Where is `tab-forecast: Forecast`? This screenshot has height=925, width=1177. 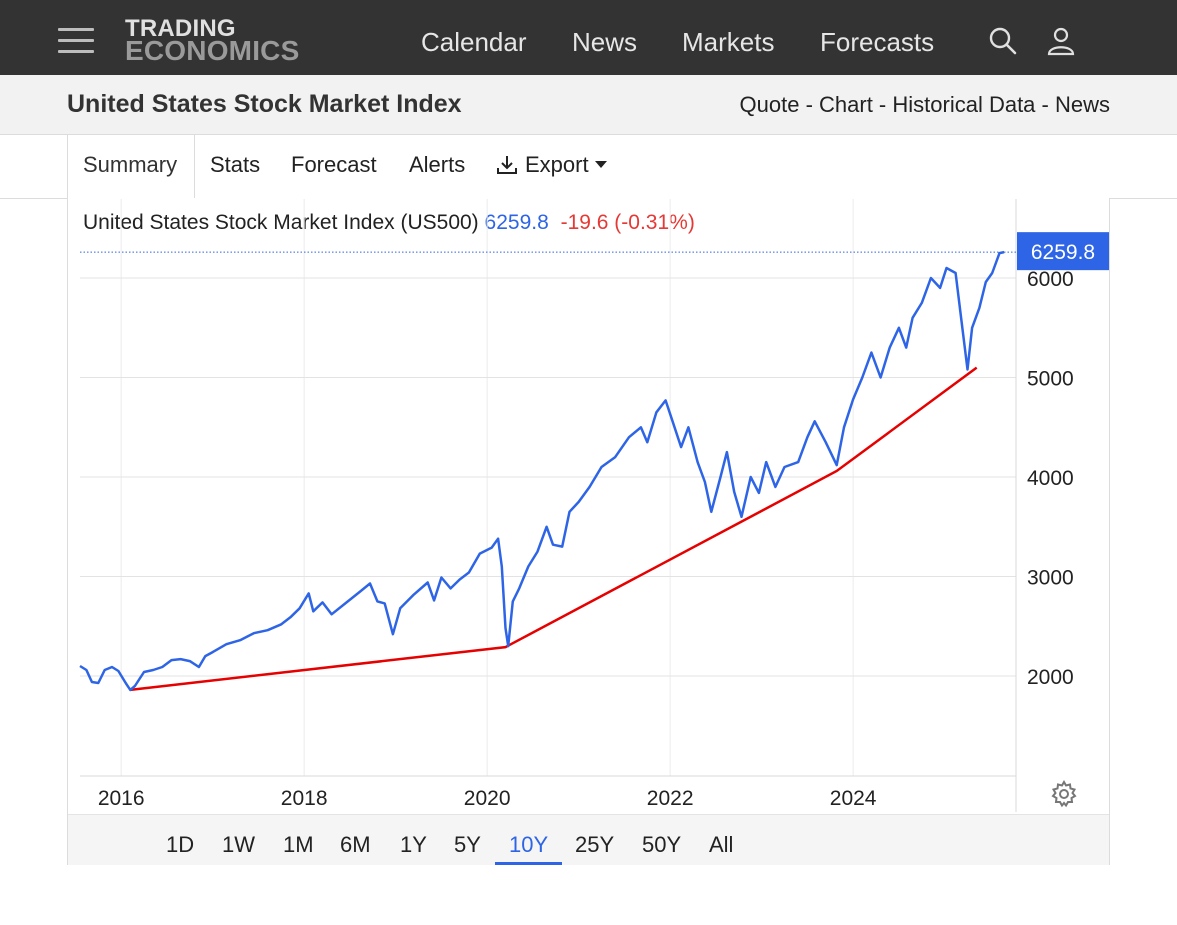
tab-forecast: Forecast is located at coordinates (334, 164).